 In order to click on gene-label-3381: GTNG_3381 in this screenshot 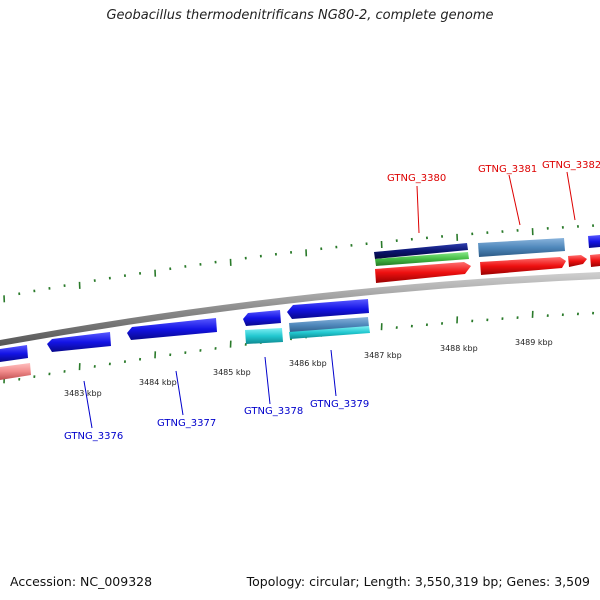, I will do `click(507, 169)`.